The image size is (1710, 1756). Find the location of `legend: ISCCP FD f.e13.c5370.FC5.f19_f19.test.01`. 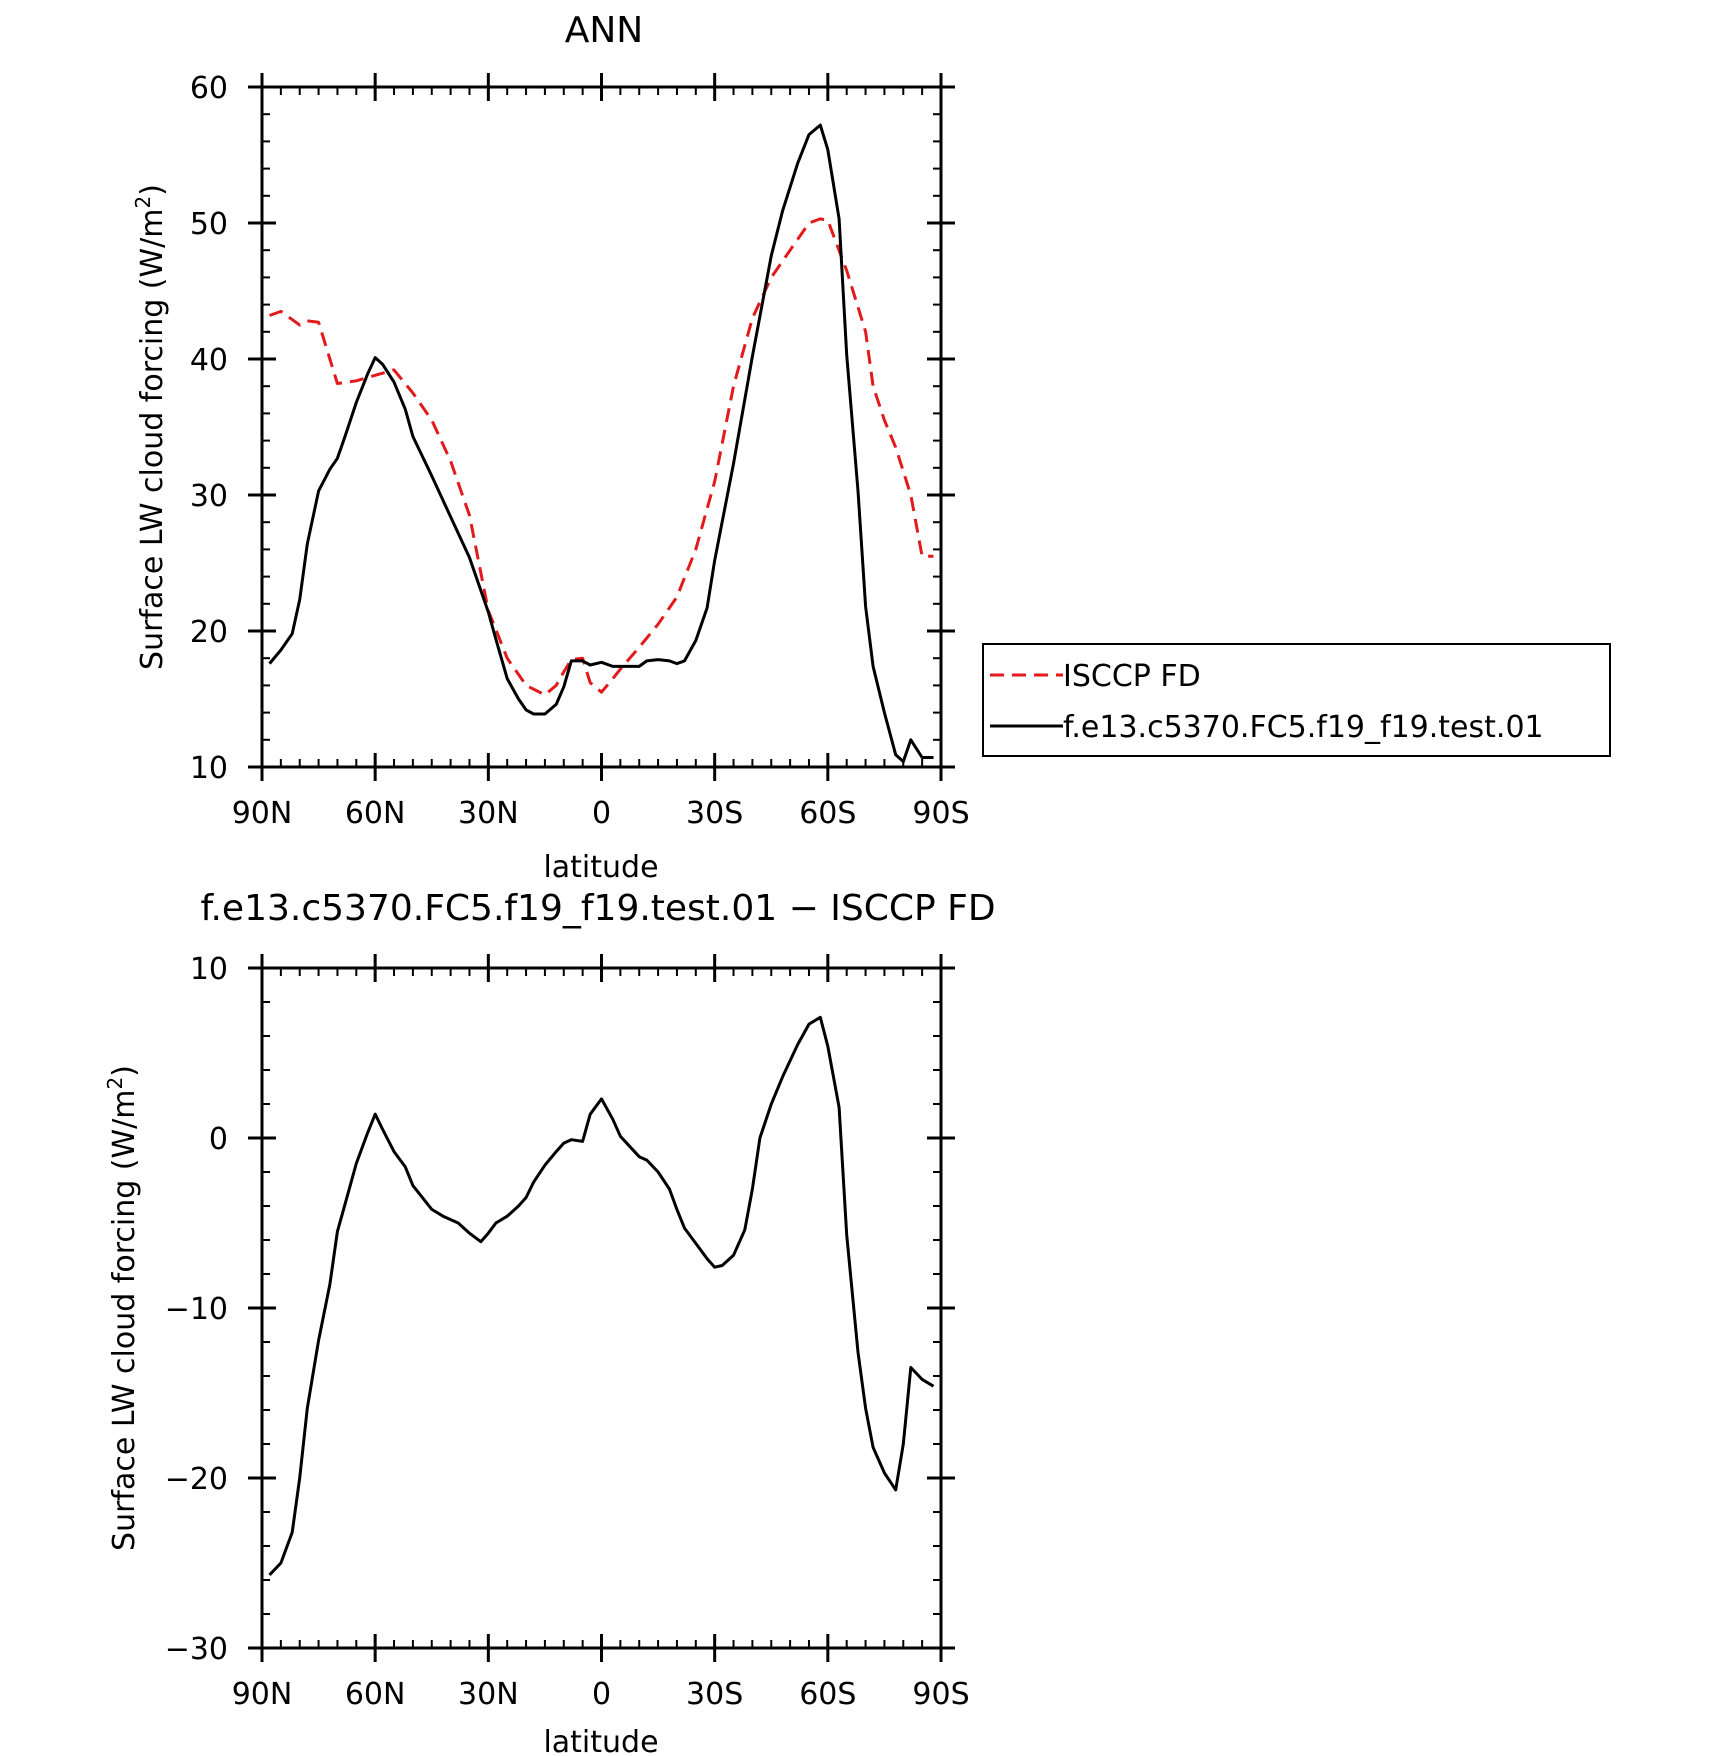

legend: ISCCP FD f.e13.c5370.FC5.f19_f19.test.01 is located at coordinates (1296, 700).